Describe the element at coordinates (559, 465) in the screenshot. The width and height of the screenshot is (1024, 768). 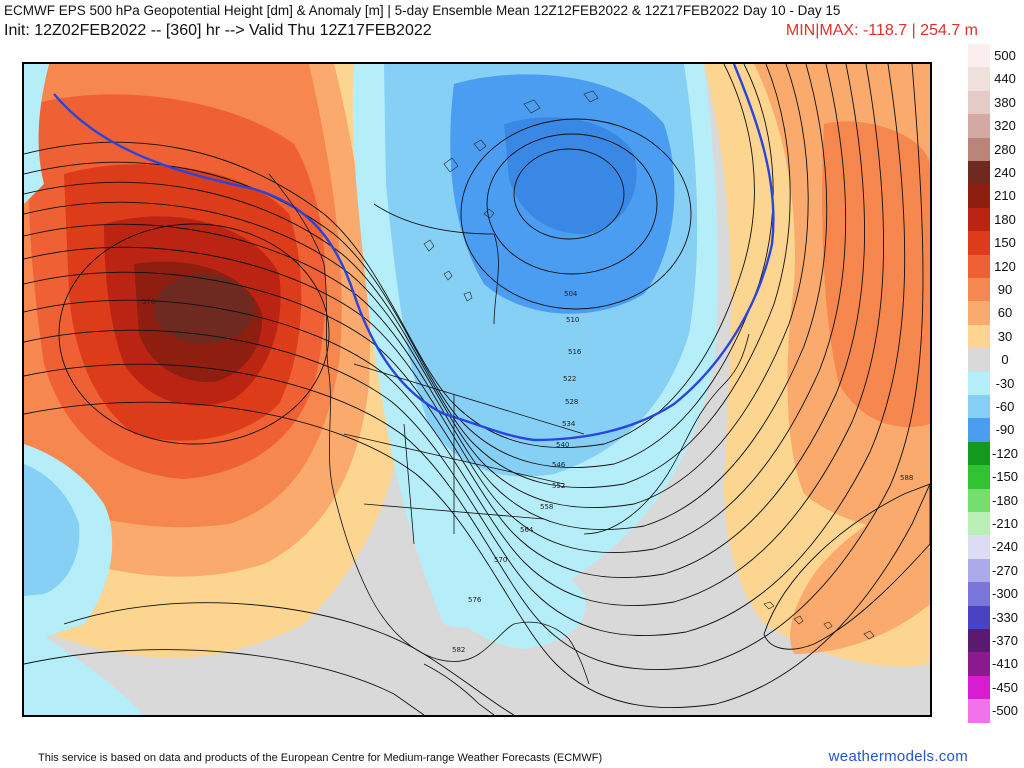
I see `contour-label: 546` at that location.